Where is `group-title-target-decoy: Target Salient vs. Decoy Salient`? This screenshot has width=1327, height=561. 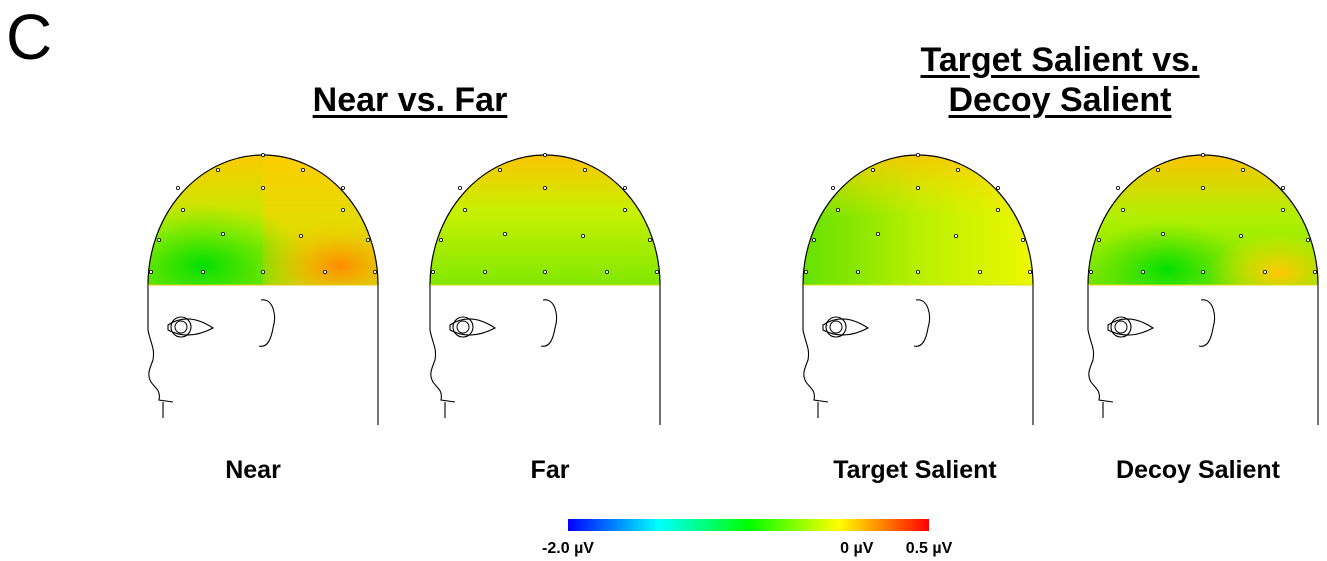 group-title-target-decoy: Target Salient vs. Decoy Salient is located at coordinates (1060, 80).